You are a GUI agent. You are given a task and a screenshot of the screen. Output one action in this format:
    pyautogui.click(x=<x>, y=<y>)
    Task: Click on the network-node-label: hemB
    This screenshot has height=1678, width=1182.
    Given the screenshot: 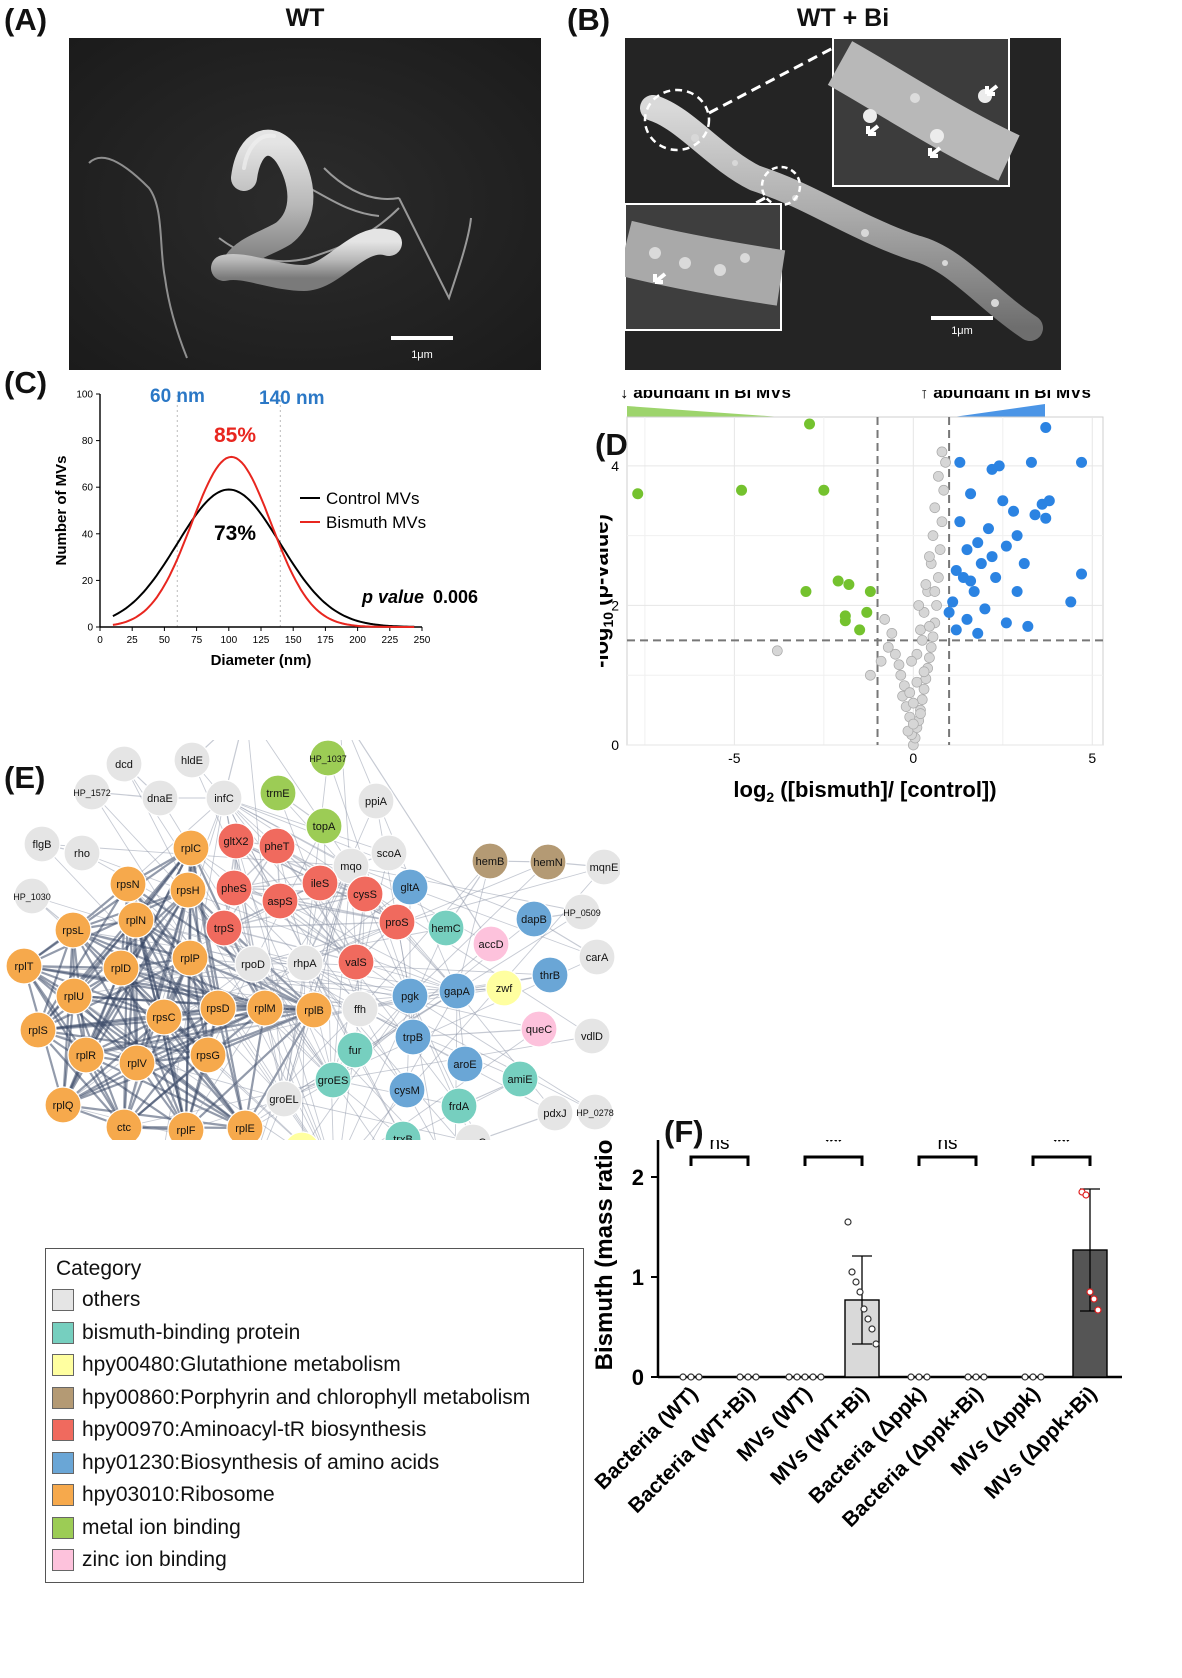 What is the action you would take?
    pyautogui.click(x=490, y=862)
    